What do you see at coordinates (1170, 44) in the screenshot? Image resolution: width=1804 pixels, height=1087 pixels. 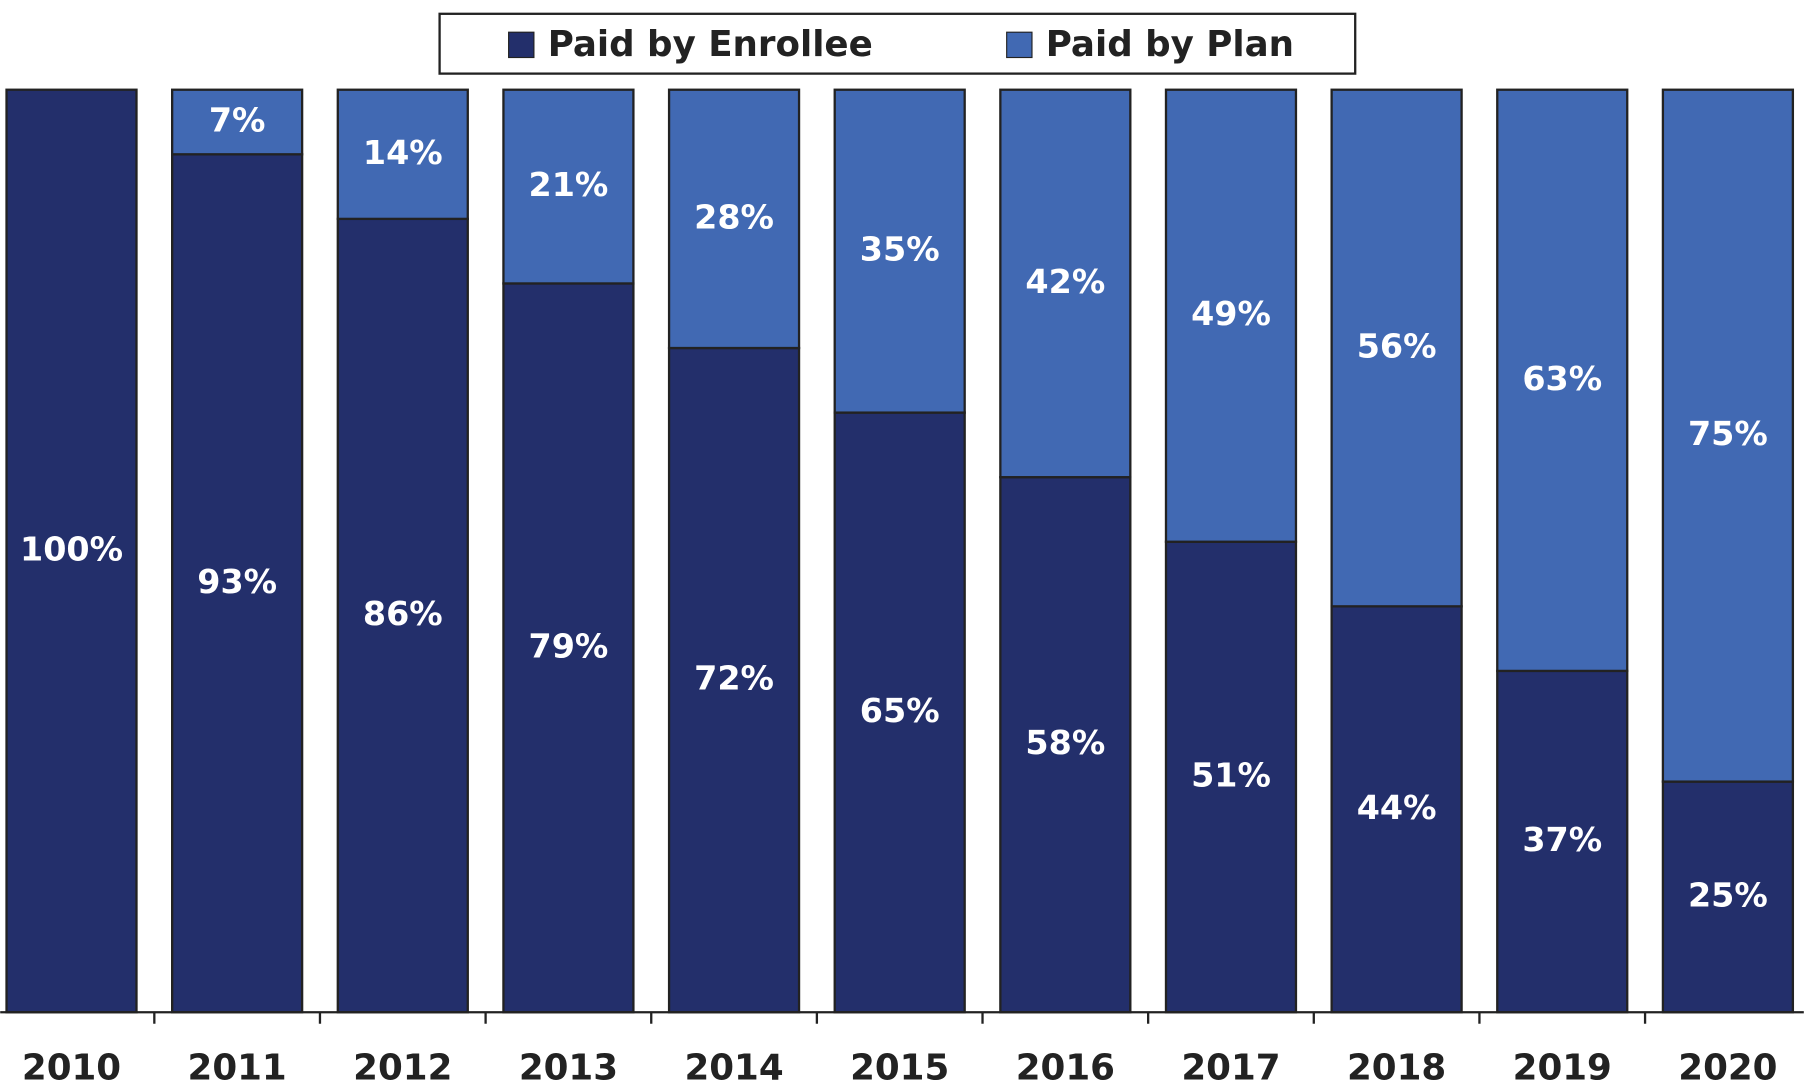 I see `legend-label: Paid by Plan` at bounding box center [1170, 44].